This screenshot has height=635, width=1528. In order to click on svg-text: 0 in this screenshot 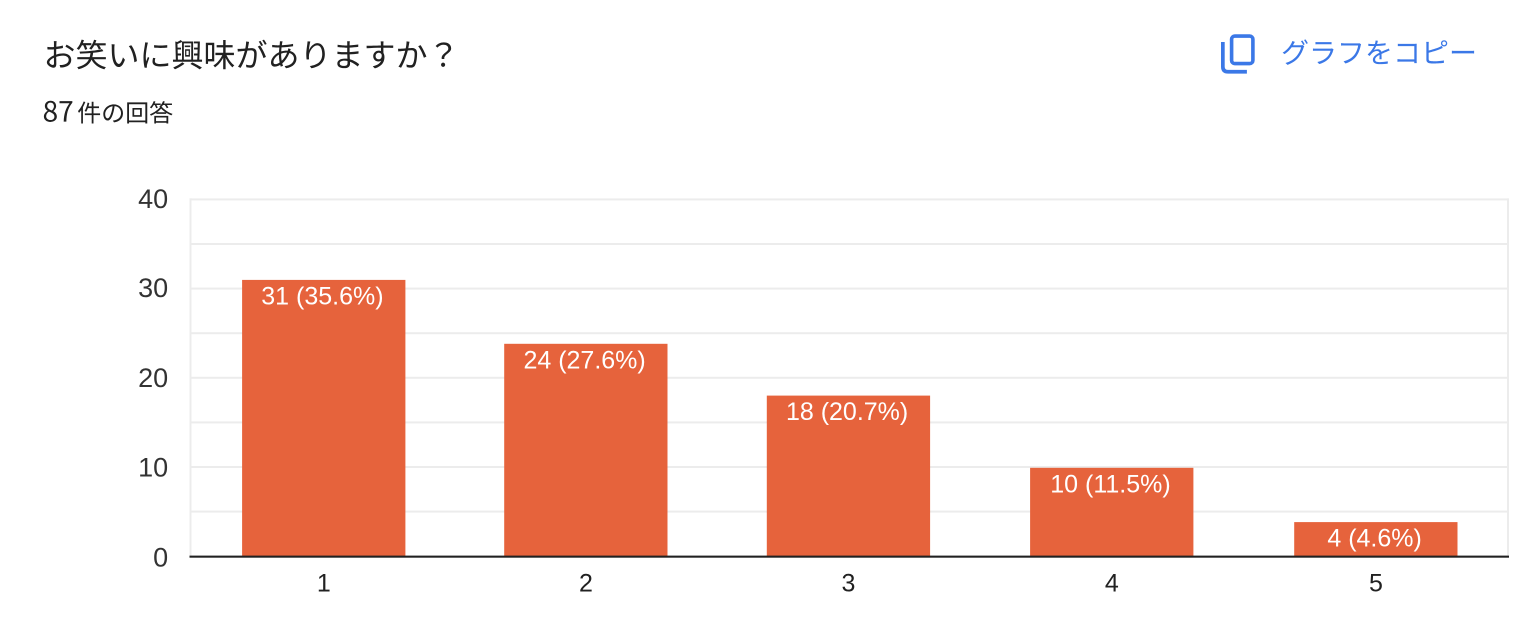, I will do `click(160, 557)`.